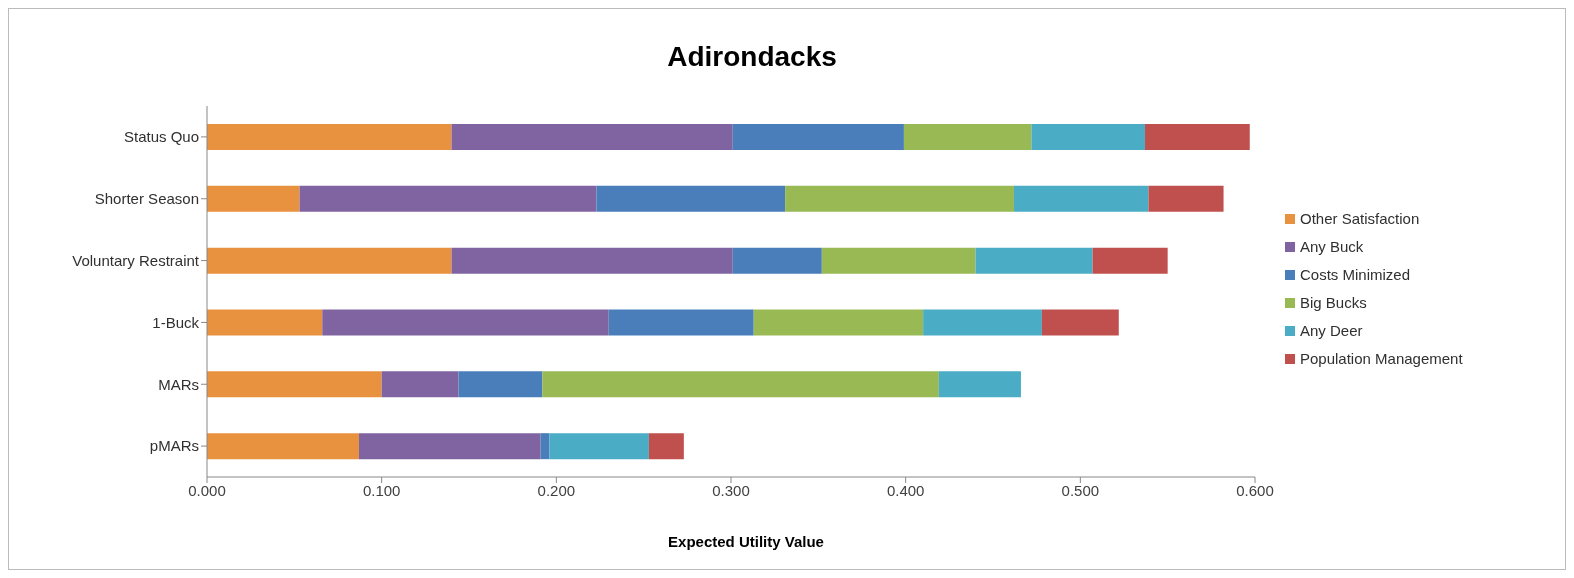 This screenshot has height=578, width=1574. What do you see at coordinates (1381, 359) in the screenshot?
I see `legend-label: Population Management` at bounding box center [1381, 359].